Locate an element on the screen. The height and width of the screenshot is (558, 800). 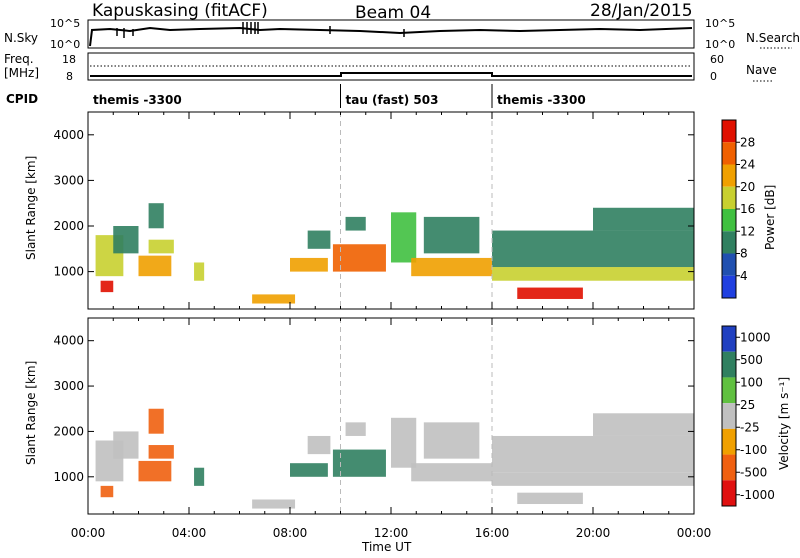
nsearch-label: N.Search is located at coordinates (773, 38).